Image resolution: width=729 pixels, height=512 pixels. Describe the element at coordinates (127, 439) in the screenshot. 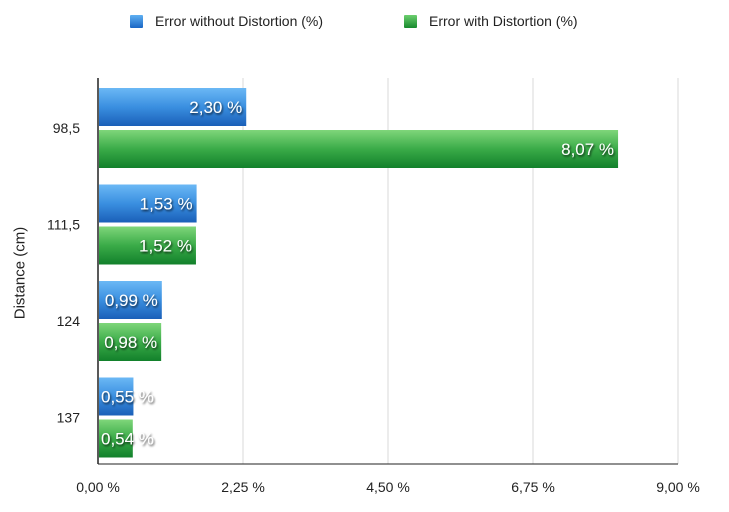

I see `bar-value-label: 0,54 %` at that location.